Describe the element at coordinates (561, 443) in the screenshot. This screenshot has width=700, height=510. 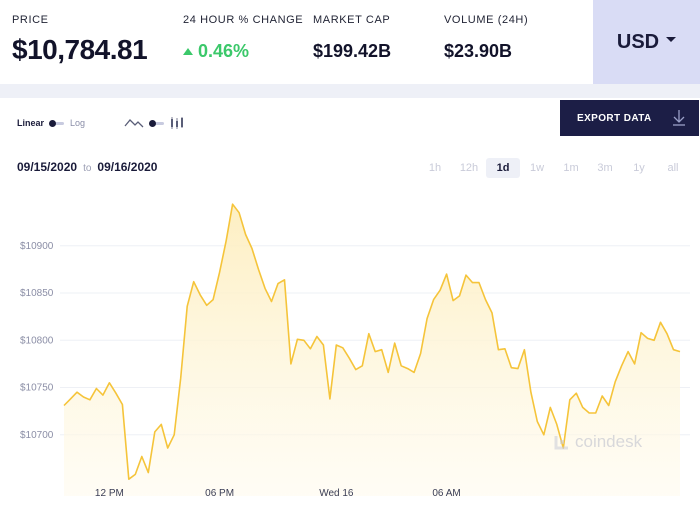
I see `coindesk-logo-icon` at that location.